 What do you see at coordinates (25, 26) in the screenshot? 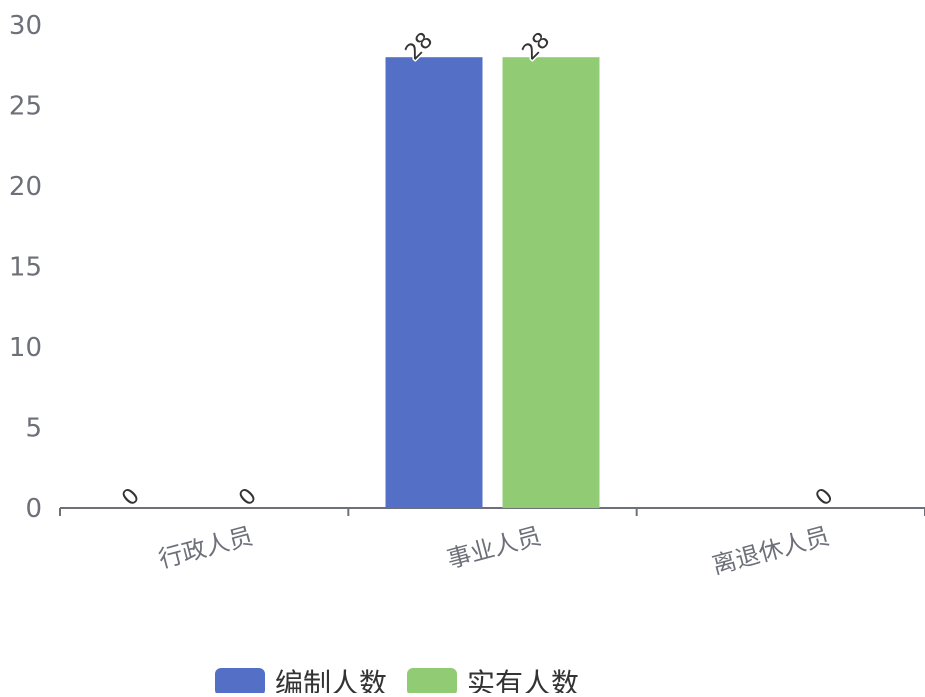
I see `y-tick-label: 30` at bounding box center [25, 26].